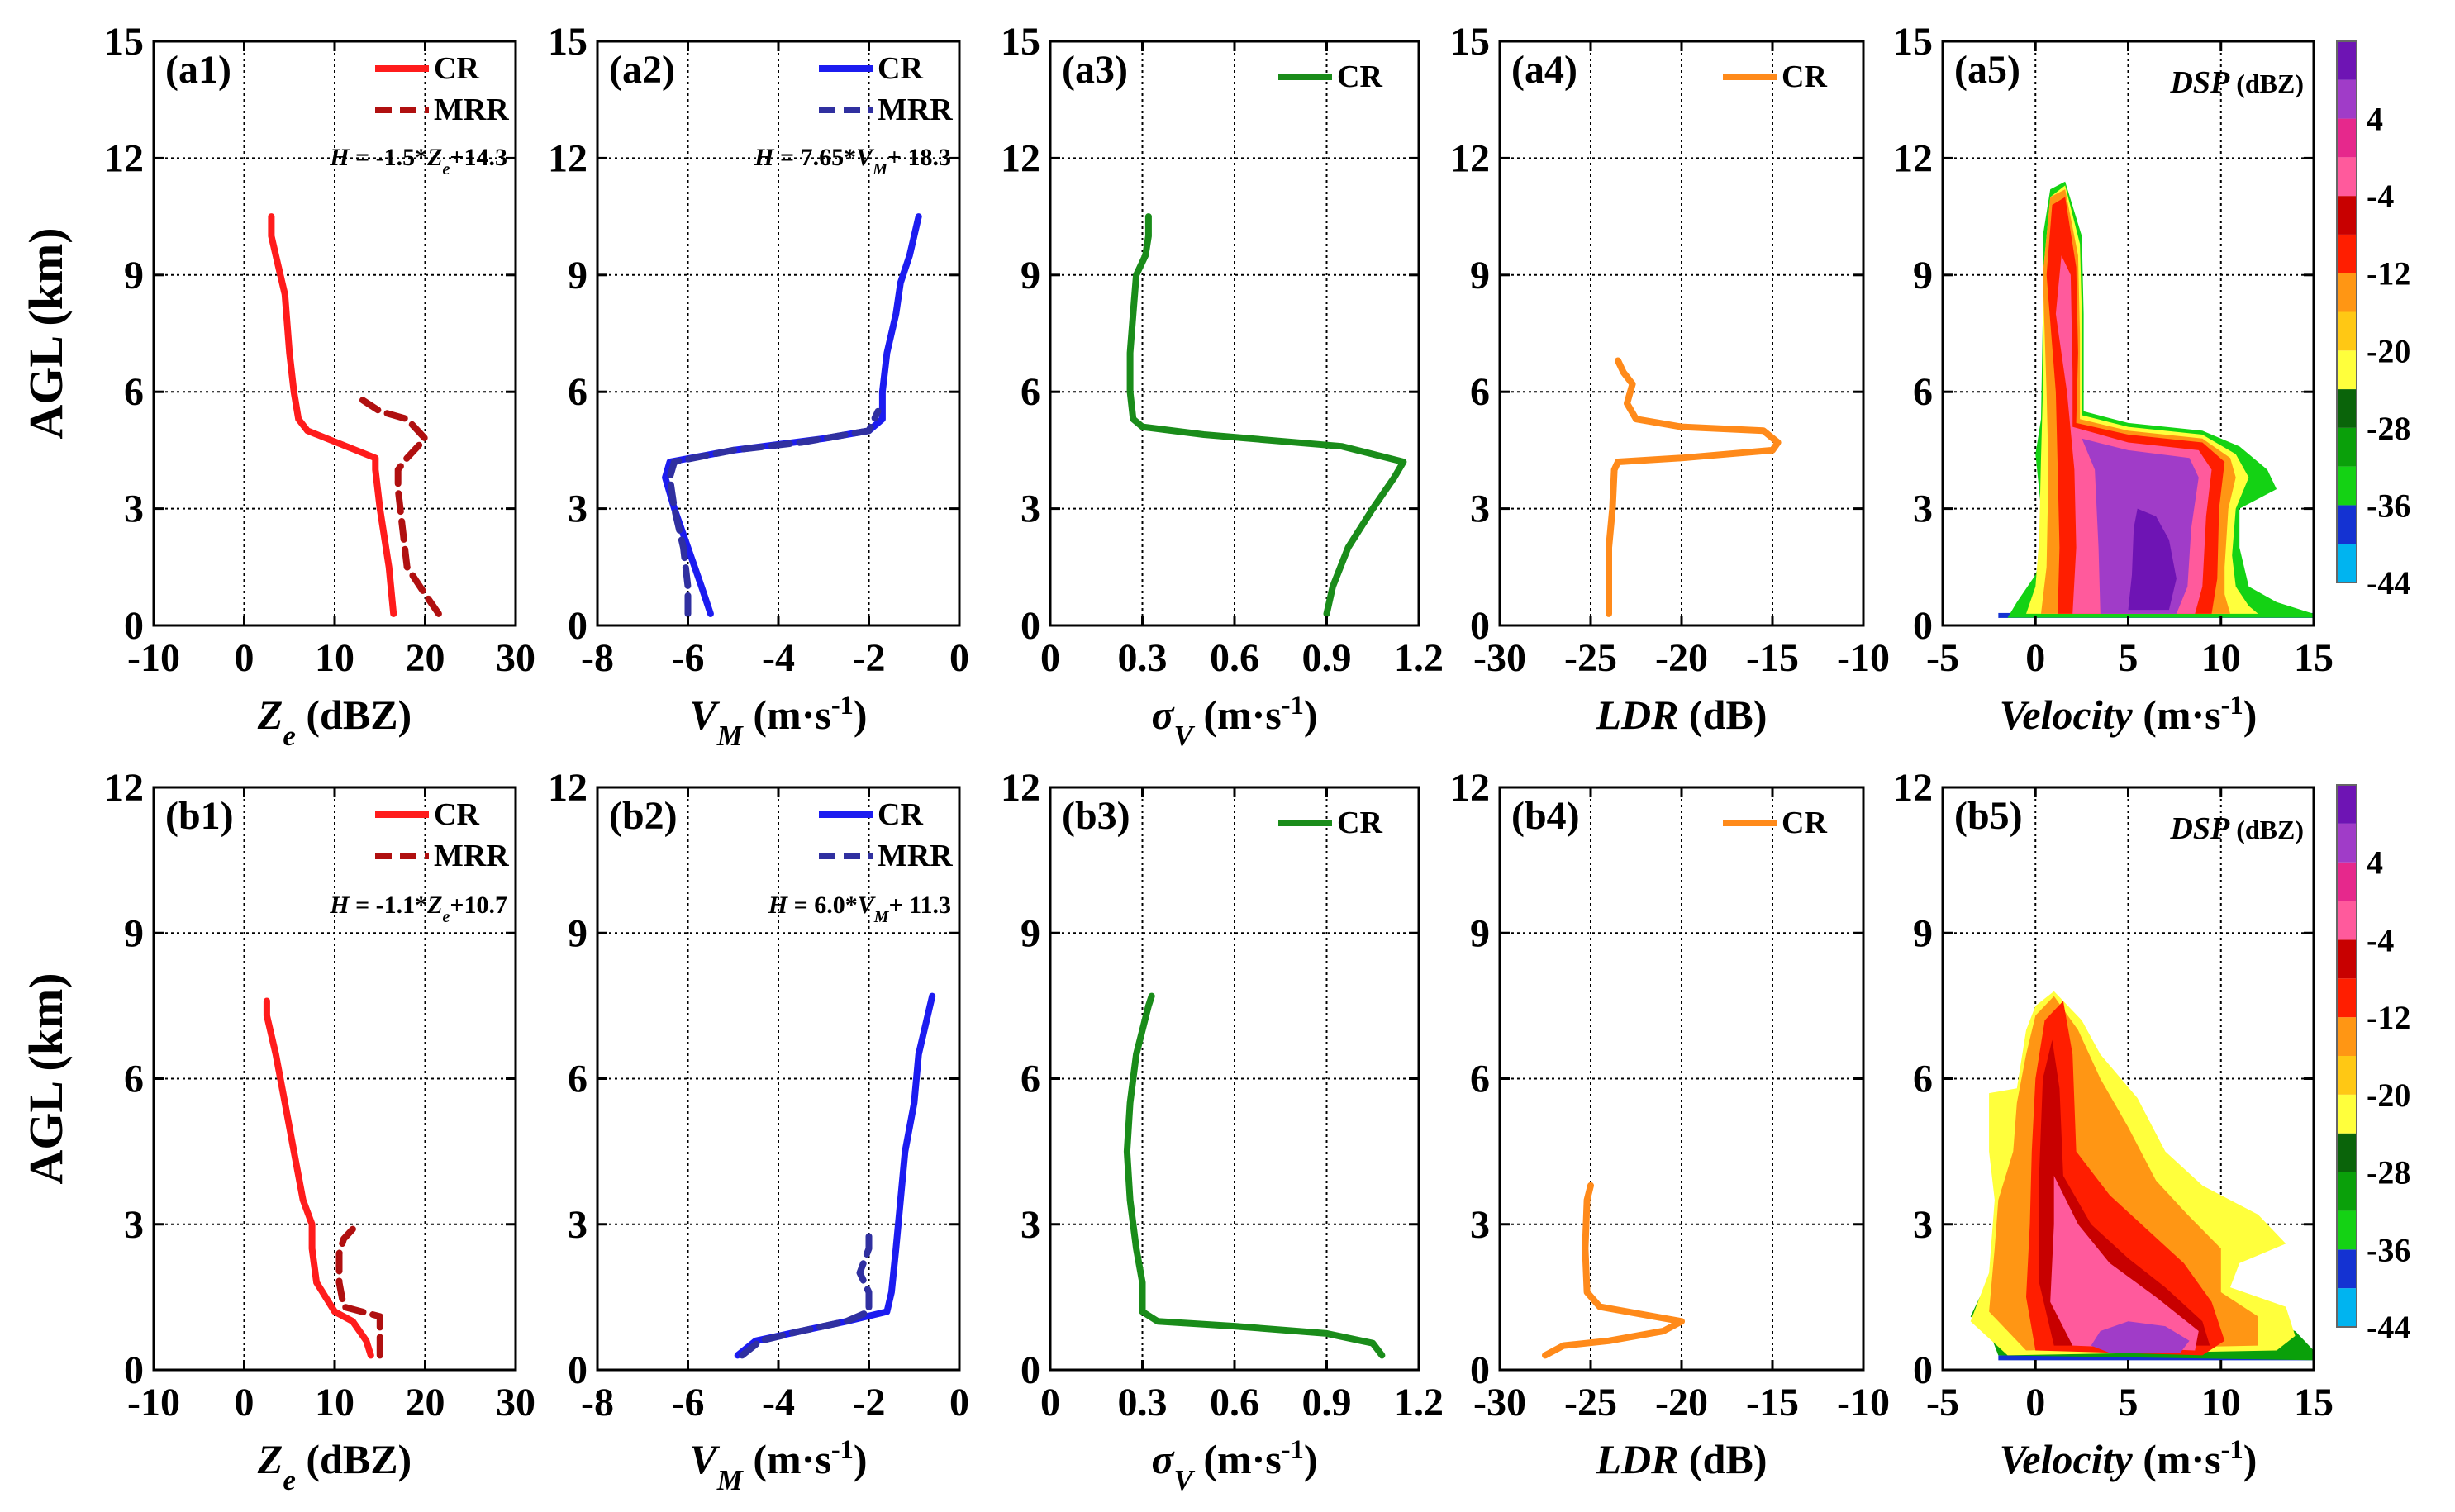 The image size is (2455, 1512). Describe the element at coordinates (806, 1292) in the screenshot. I see `panel-b2-series-mrr` at that location.